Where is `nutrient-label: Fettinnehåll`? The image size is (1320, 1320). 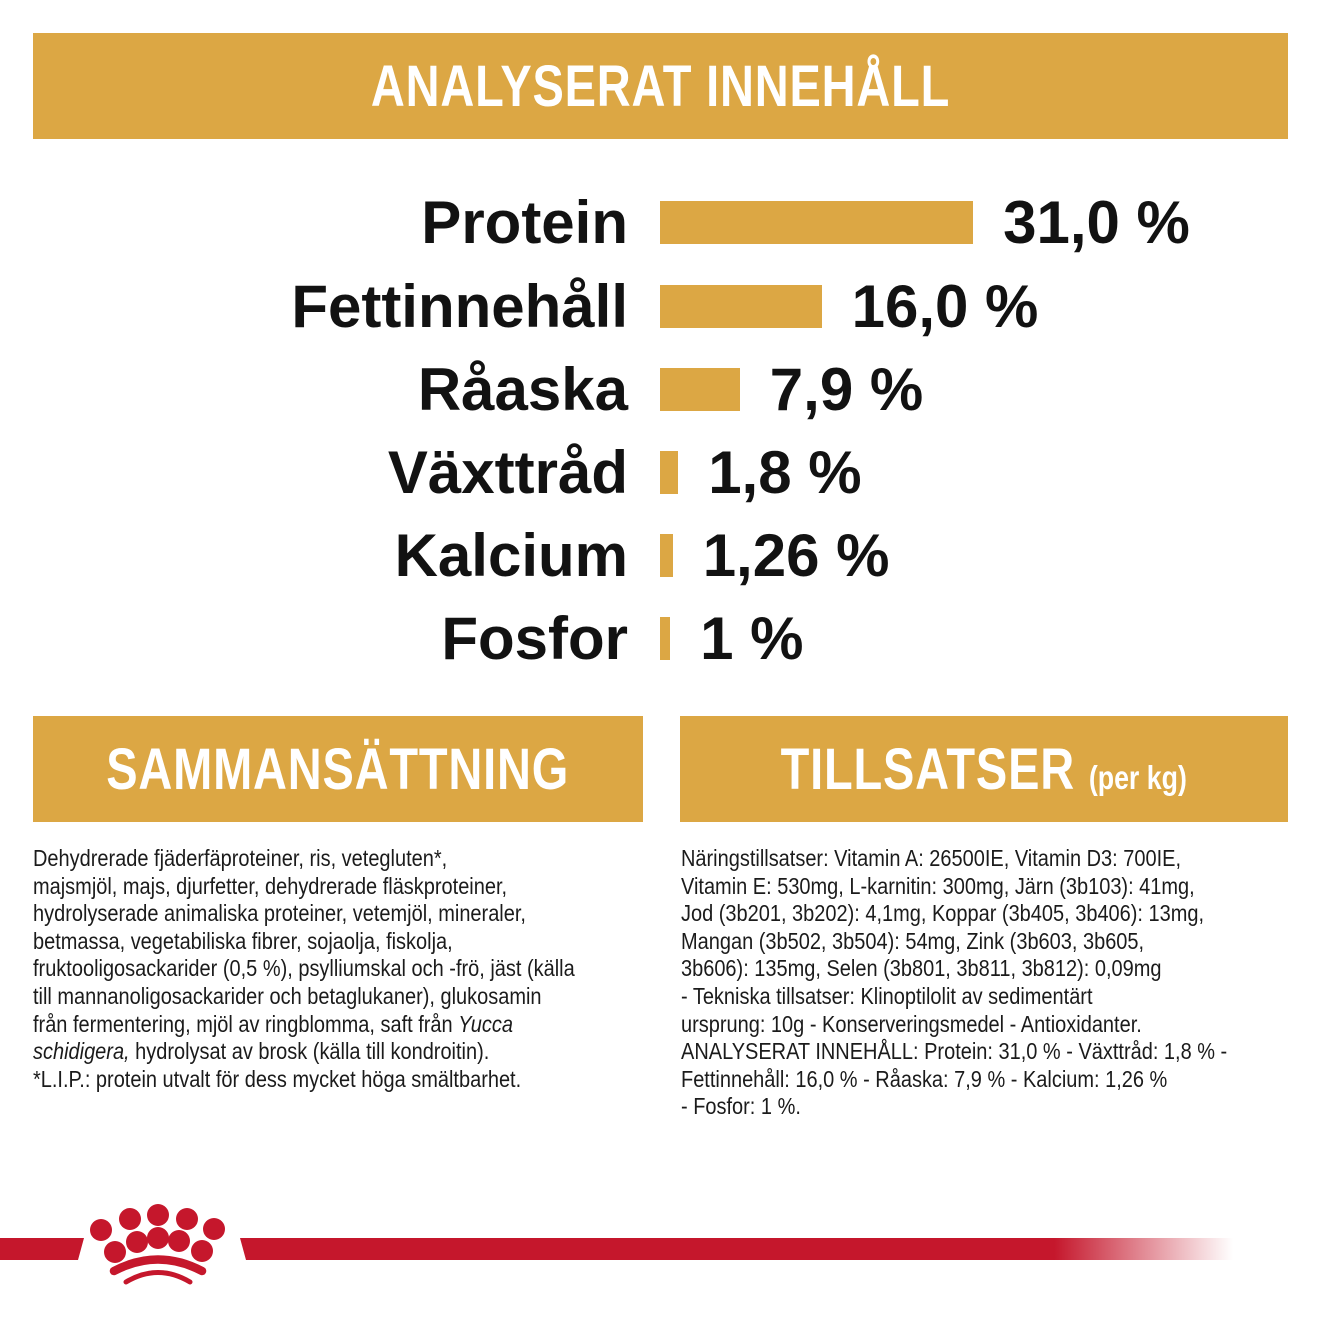 nutrient-label: Fettinnehåll is located at coordinates (459, 306).